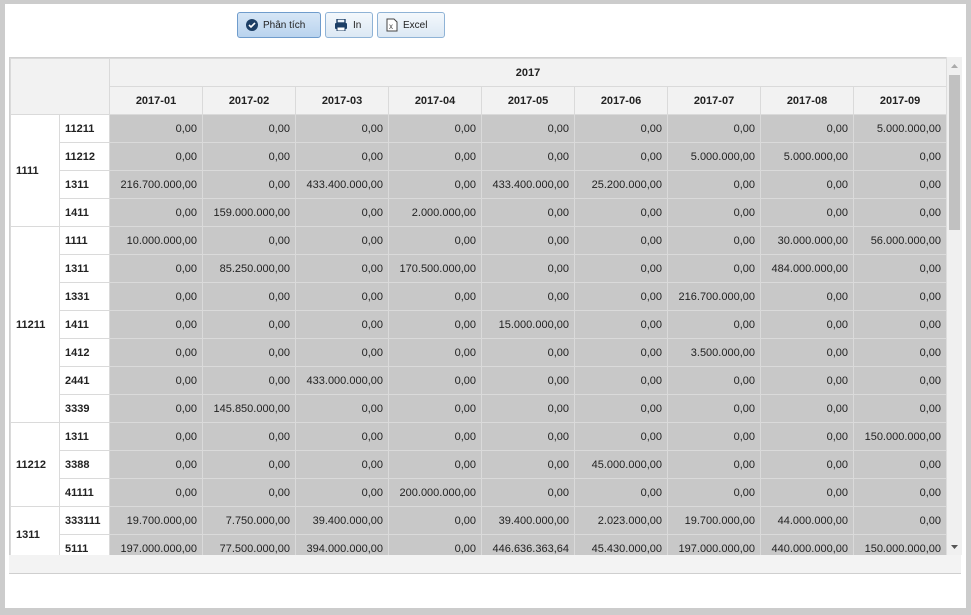 This screenshot has height=615, width=971. What do you see at coordinates (342, 100) in the screenshot?
I see `month-header: 2017-03` at bounding box center [342, 100].